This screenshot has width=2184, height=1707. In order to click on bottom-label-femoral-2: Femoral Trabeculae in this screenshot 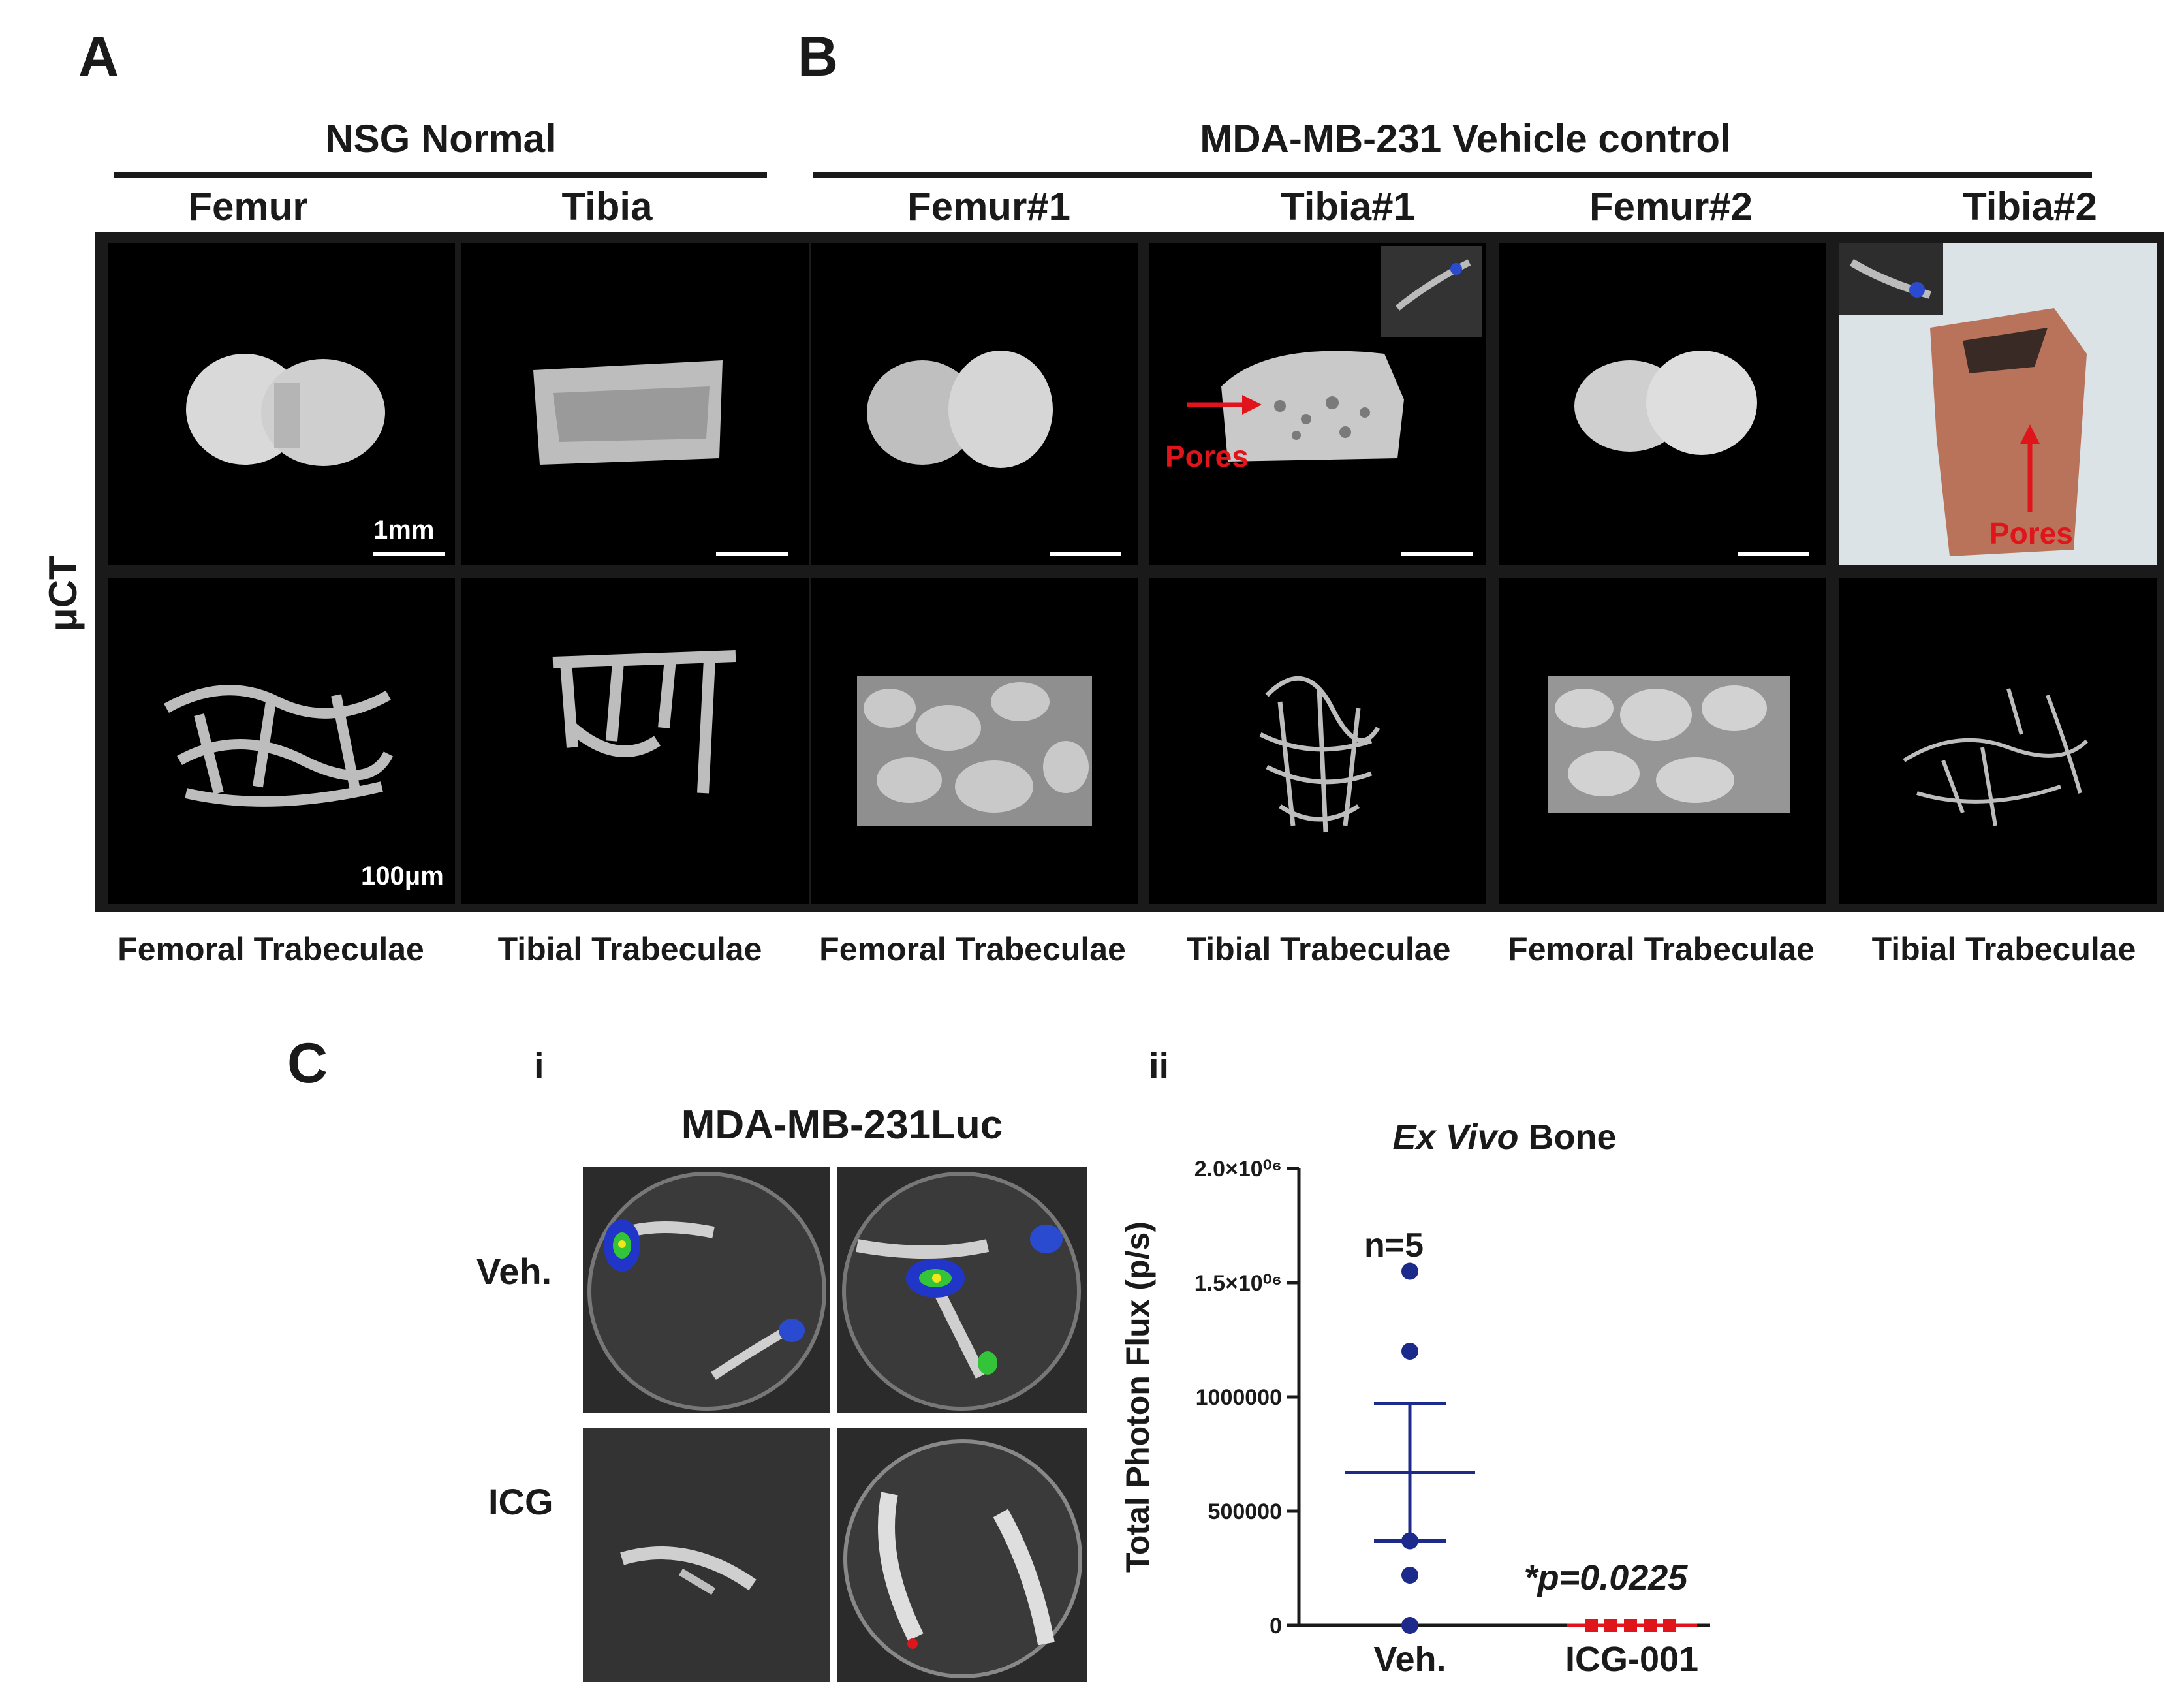, I will do `click(1661, 949)`.